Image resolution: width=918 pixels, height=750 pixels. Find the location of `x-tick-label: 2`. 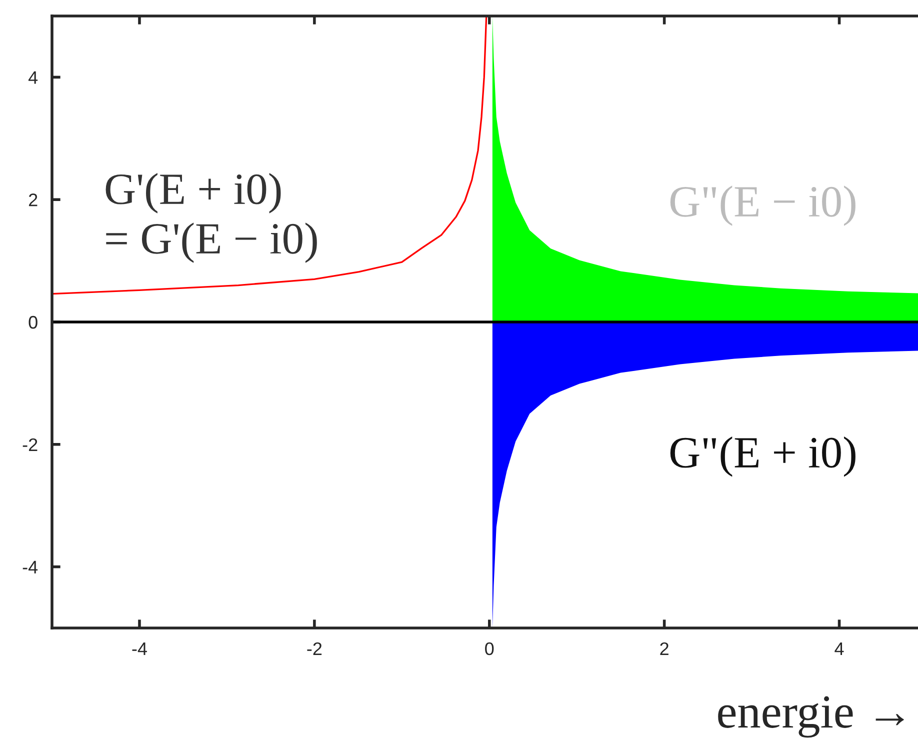

x-tick-label: 2 is located at coordinates (664, 648).